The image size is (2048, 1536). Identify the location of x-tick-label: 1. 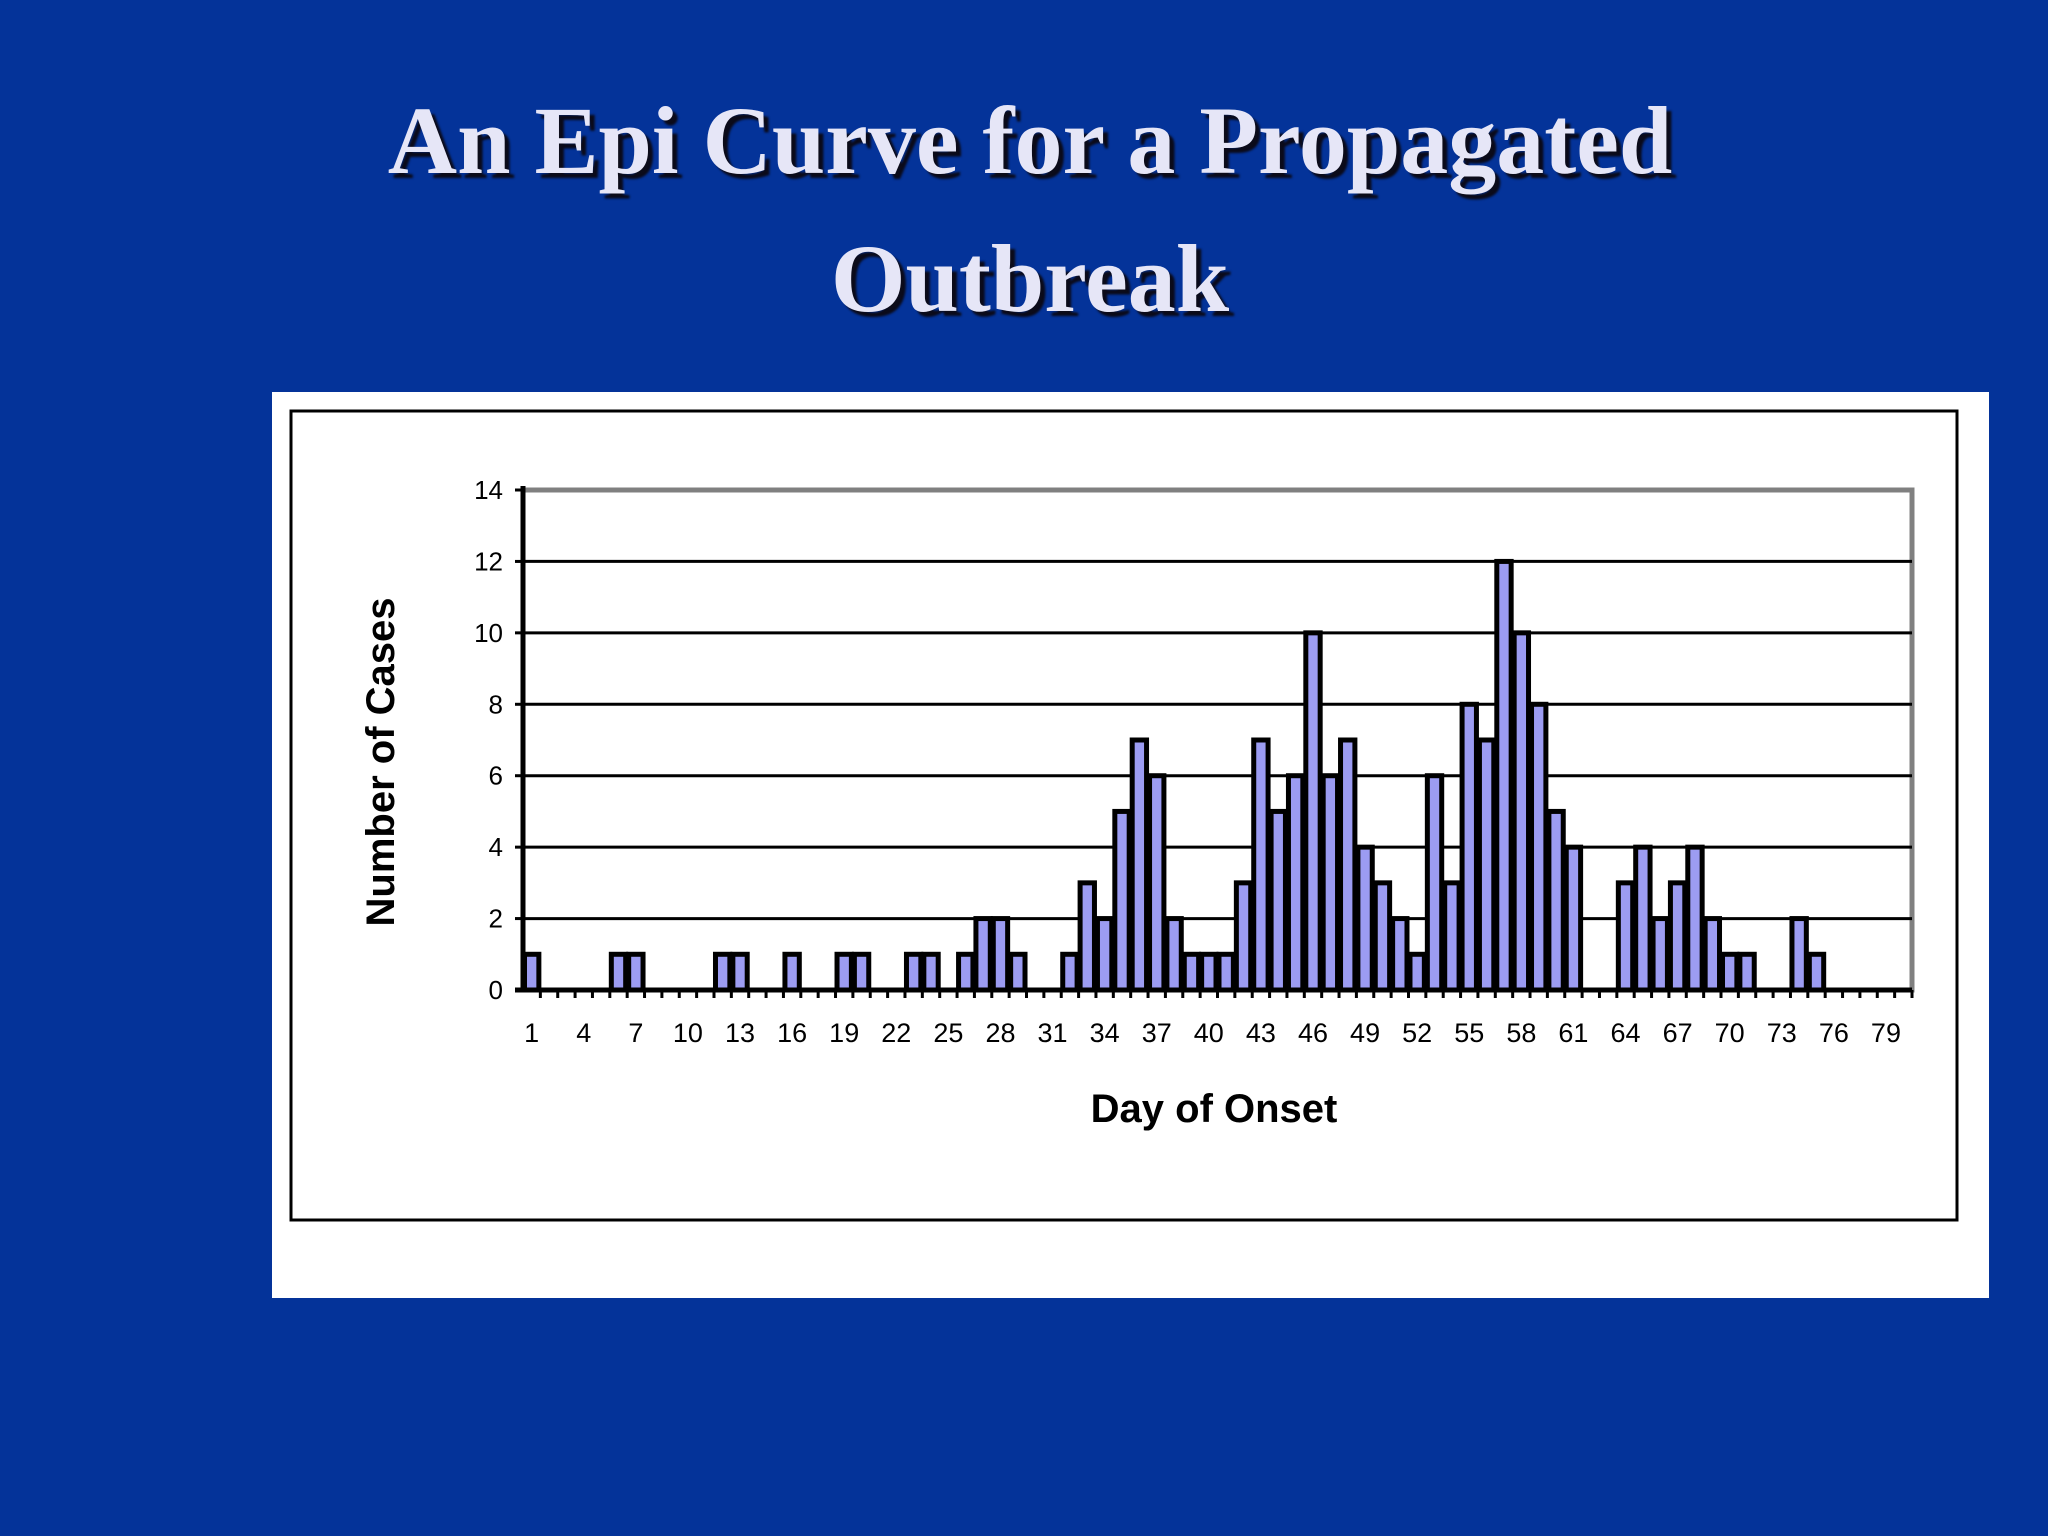
(531, 1033).